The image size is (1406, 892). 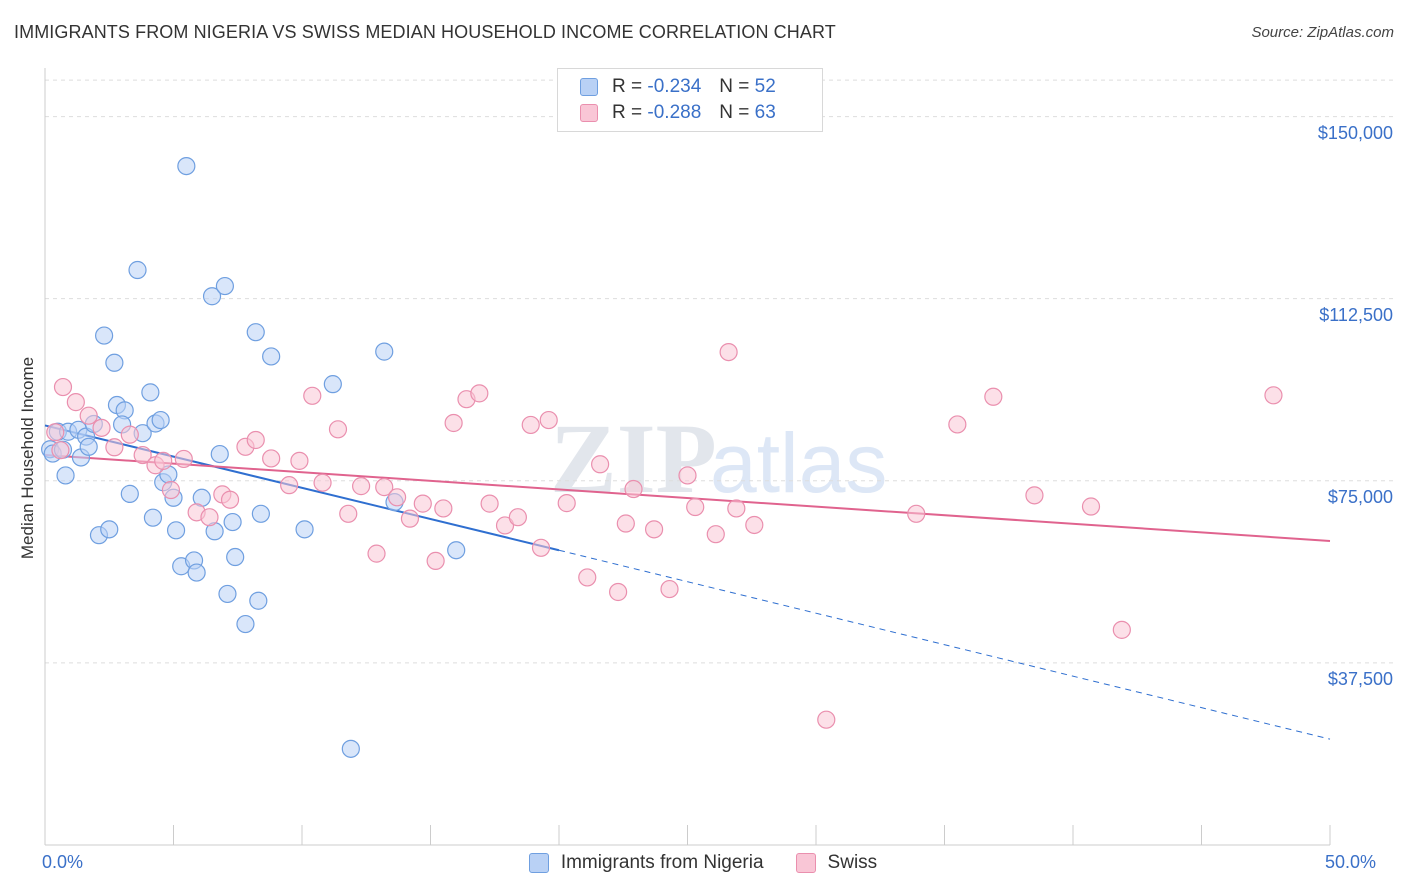 I want to click on y-axis-title: Median Household Income, so click(x=27, y=458).